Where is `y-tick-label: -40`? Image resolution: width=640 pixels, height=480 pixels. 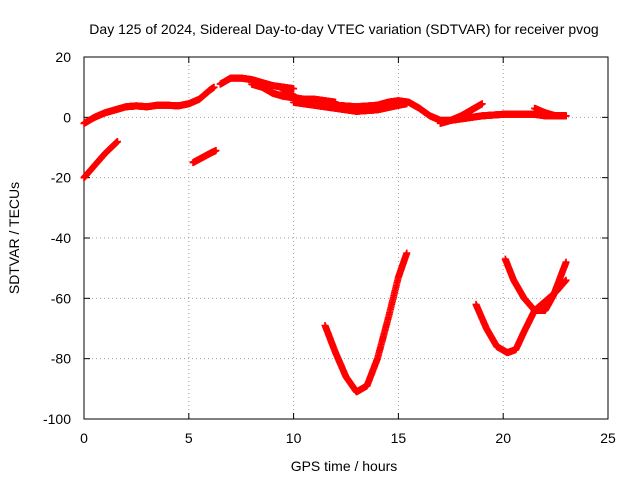
y-tick-label: -40 is located at coordinates (61, 238).